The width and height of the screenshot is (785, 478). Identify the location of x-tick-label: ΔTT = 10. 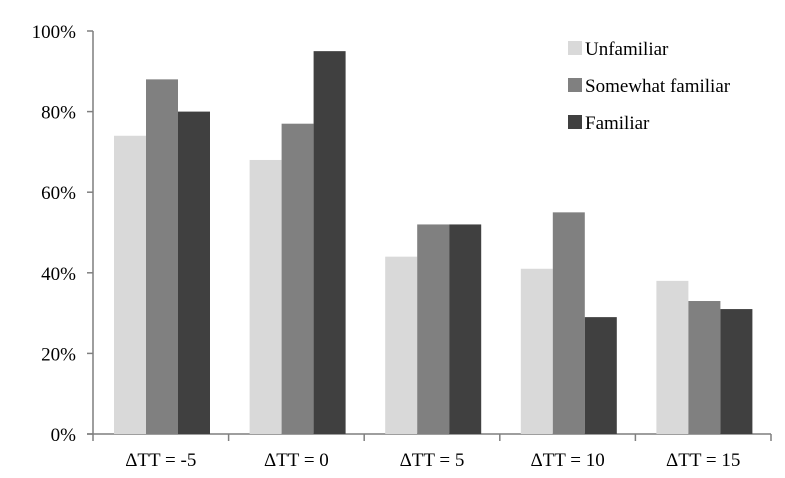
(567, 460).